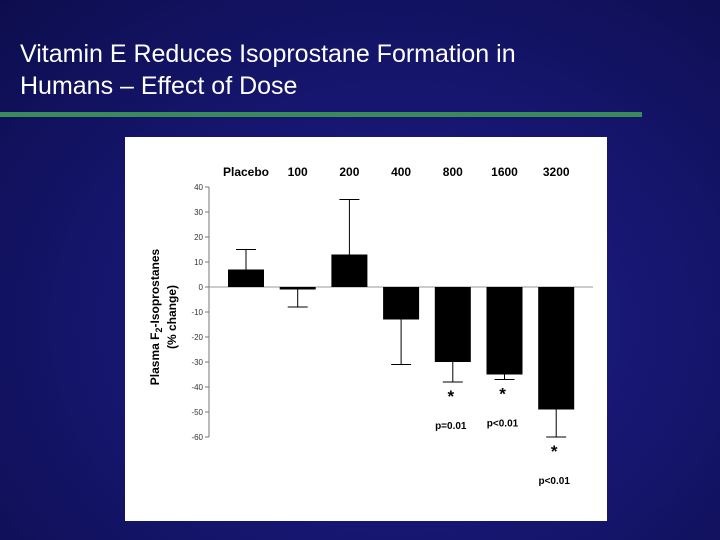 The height and width of the screenshot is (540, 720). What do you see at coordinates (451, 426) in the screenshot?
I see `p-value-label: p=0.01` at bounding box center [451, 426].